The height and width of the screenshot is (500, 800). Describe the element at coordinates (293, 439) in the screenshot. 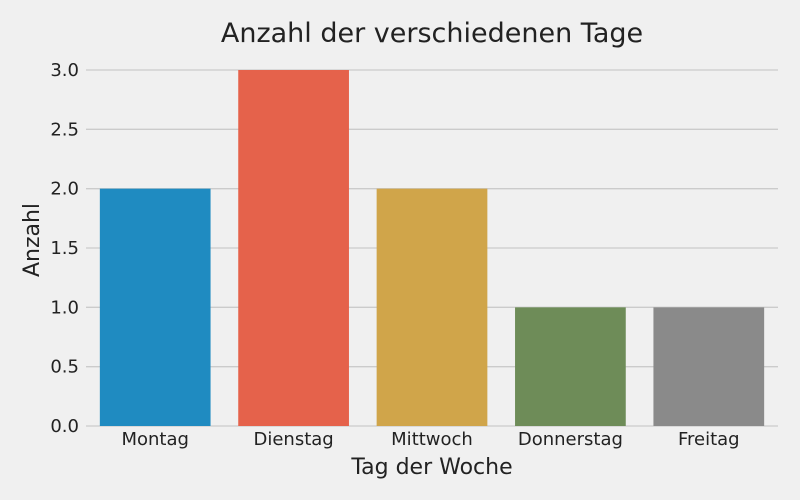

I see `x-tick-label-dienstag: Dienstag` at that location.